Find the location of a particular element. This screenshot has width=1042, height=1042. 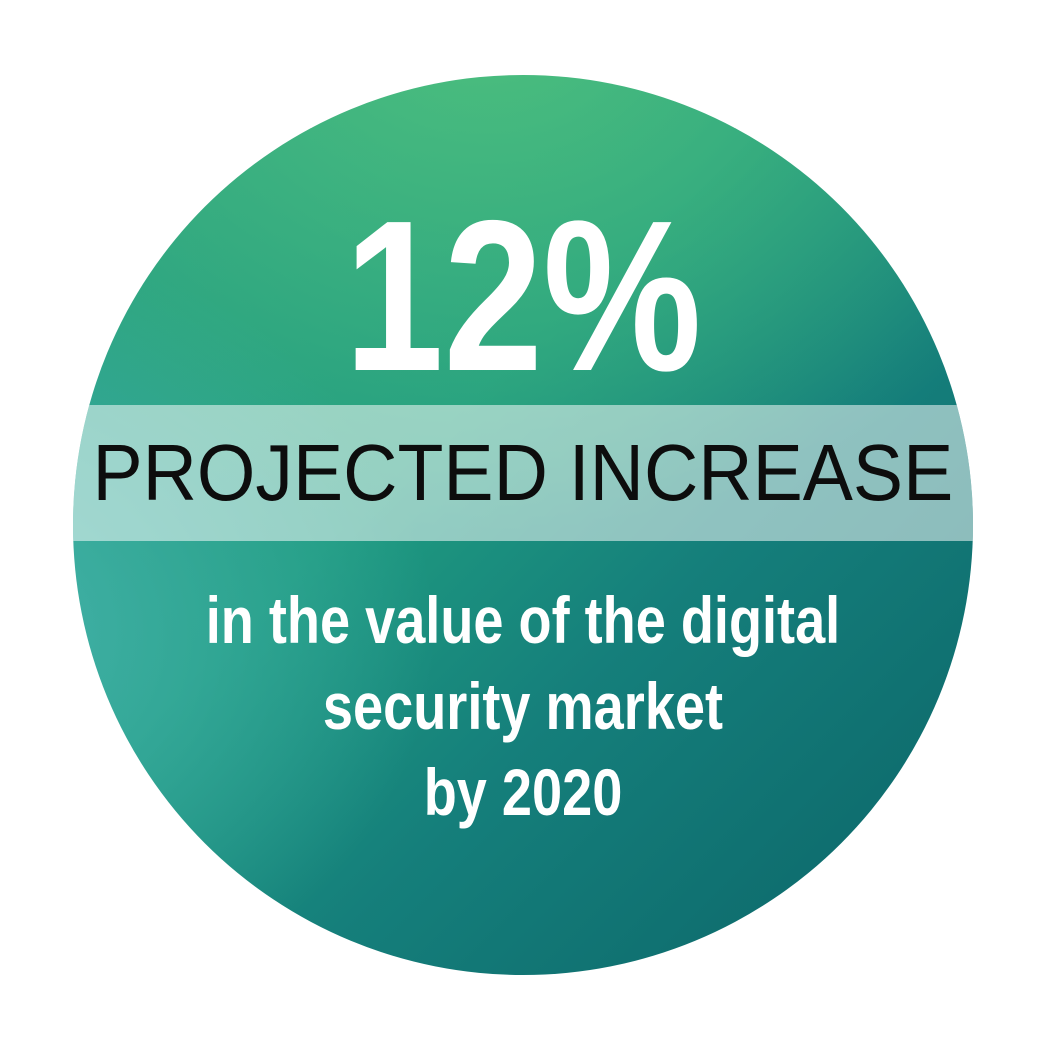

label-band: PROJECTED INCREASE is located at coordinates (523, 473).